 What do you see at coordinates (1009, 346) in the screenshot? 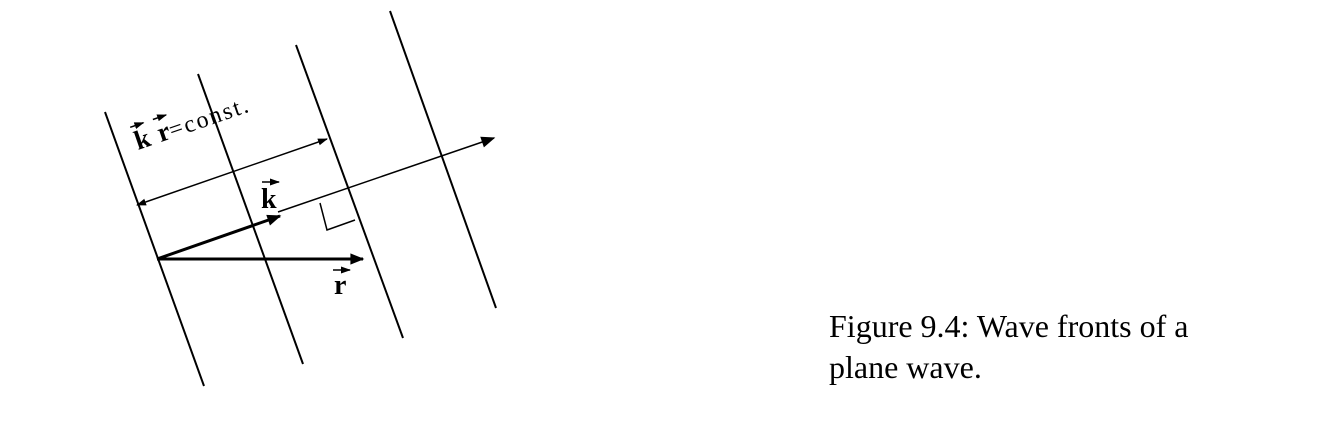
I see `figure-caption: Figure 9.4: Wave fronts of a plane wave.` at bounding box center [1009, 346].